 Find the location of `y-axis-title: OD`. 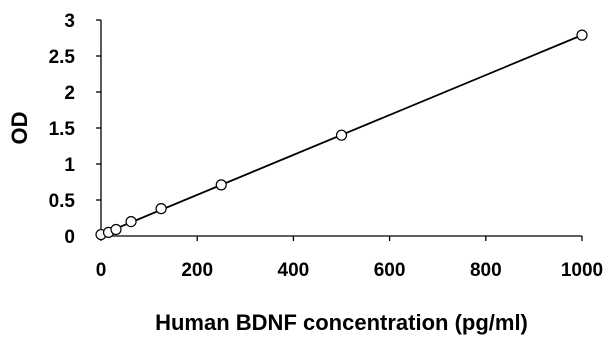

y-axis-title: OD is located at coordinates (19, 128).